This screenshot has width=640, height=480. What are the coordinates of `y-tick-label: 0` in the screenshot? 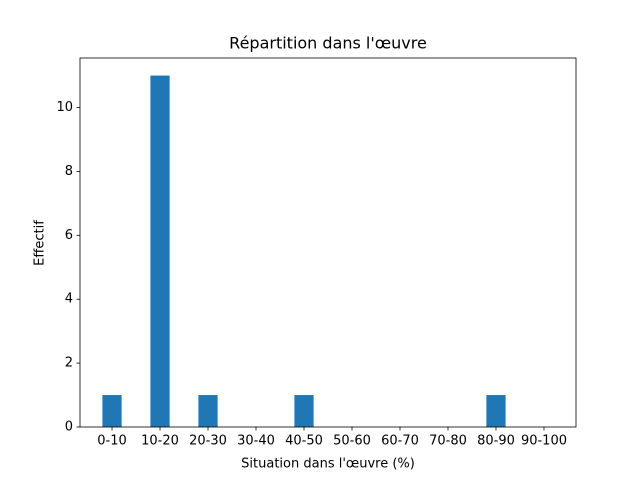 It's located at (69, 427).